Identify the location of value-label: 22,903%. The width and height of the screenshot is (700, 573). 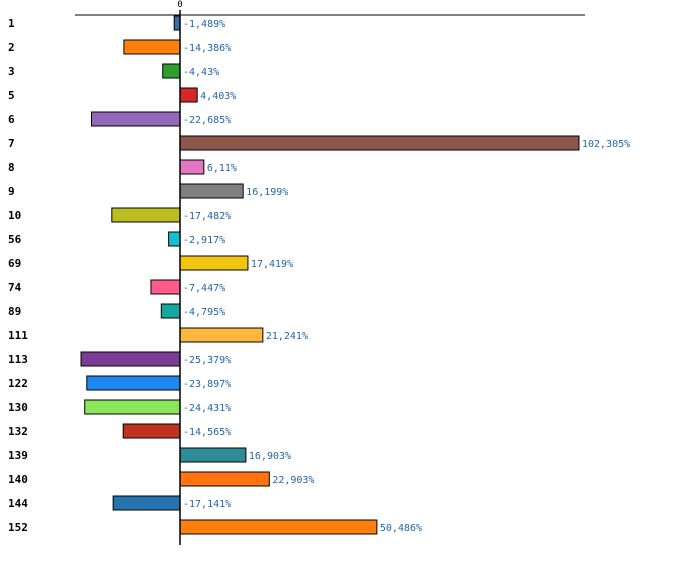
(293, 480).